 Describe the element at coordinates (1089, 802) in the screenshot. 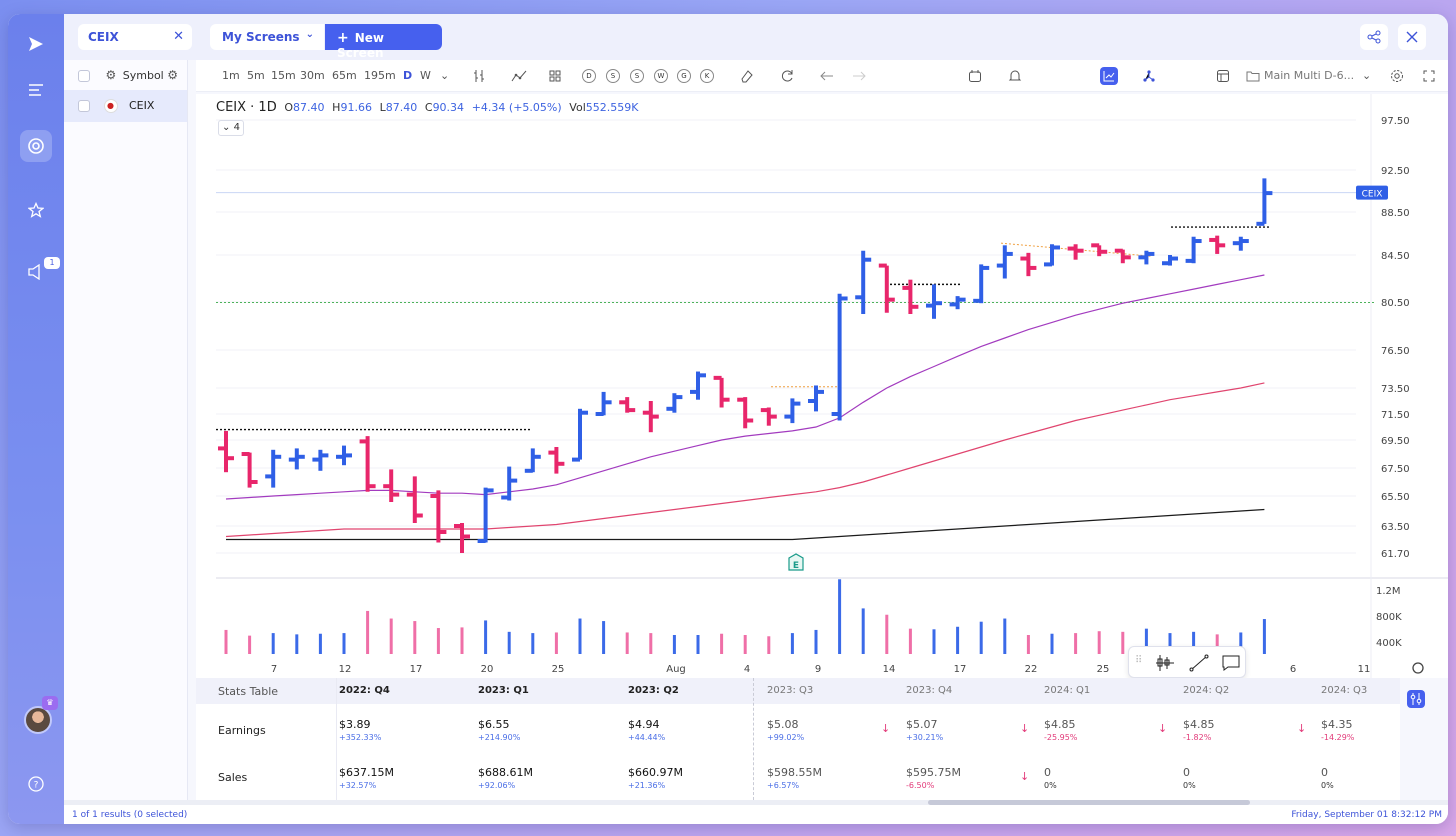

I see `scrollbar-thumb` at that location.